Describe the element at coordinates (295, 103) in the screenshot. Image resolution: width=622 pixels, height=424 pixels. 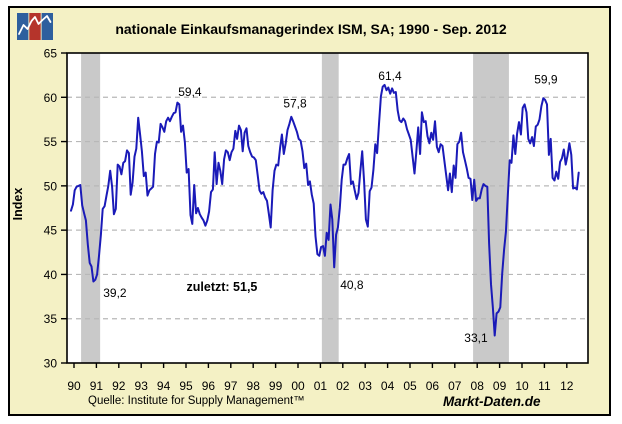
I see `value-annotation: 57,8` at that location.